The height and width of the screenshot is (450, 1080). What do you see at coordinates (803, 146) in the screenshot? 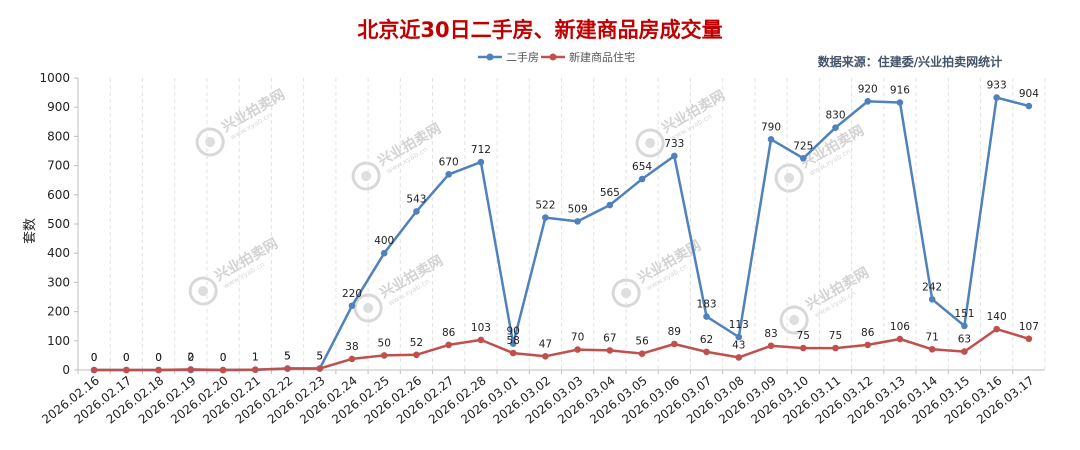
I see `series-1-data-label: 725` at bounding box center [803, 146].